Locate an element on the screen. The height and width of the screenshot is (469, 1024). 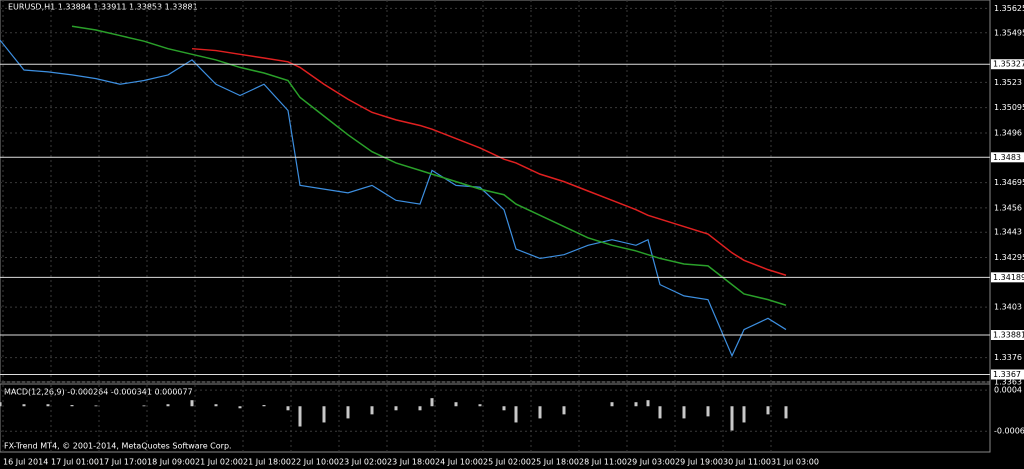
x-tick-label: 28 Jul 11:00 is located at coordinates (603, 462).